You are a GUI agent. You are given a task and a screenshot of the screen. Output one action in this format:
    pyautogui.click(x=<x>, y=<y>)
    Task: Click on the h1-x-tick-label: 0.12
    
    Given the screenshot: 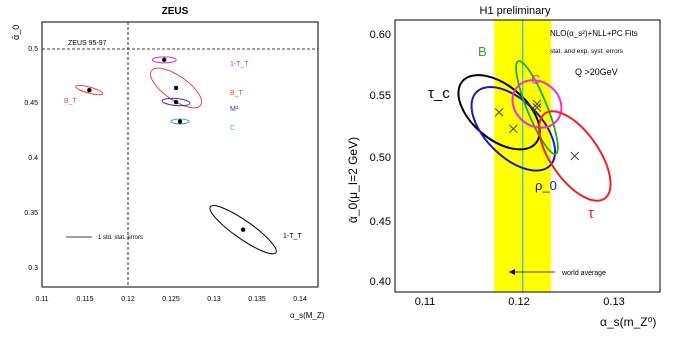 What is the action you would take?
    pyautogui.click(x=518, y=302)
    